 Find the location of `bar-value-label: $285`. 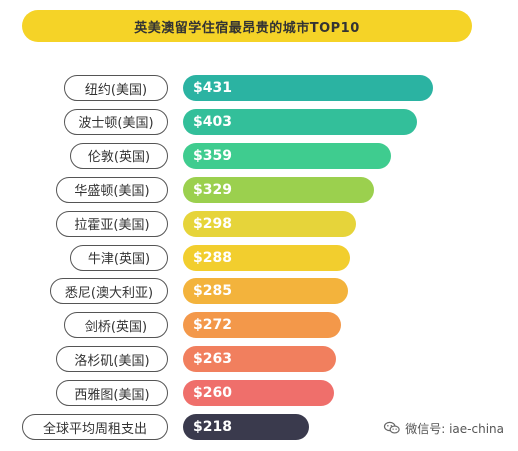

bar-value-label: $285 is located at coordinates (212, 291).